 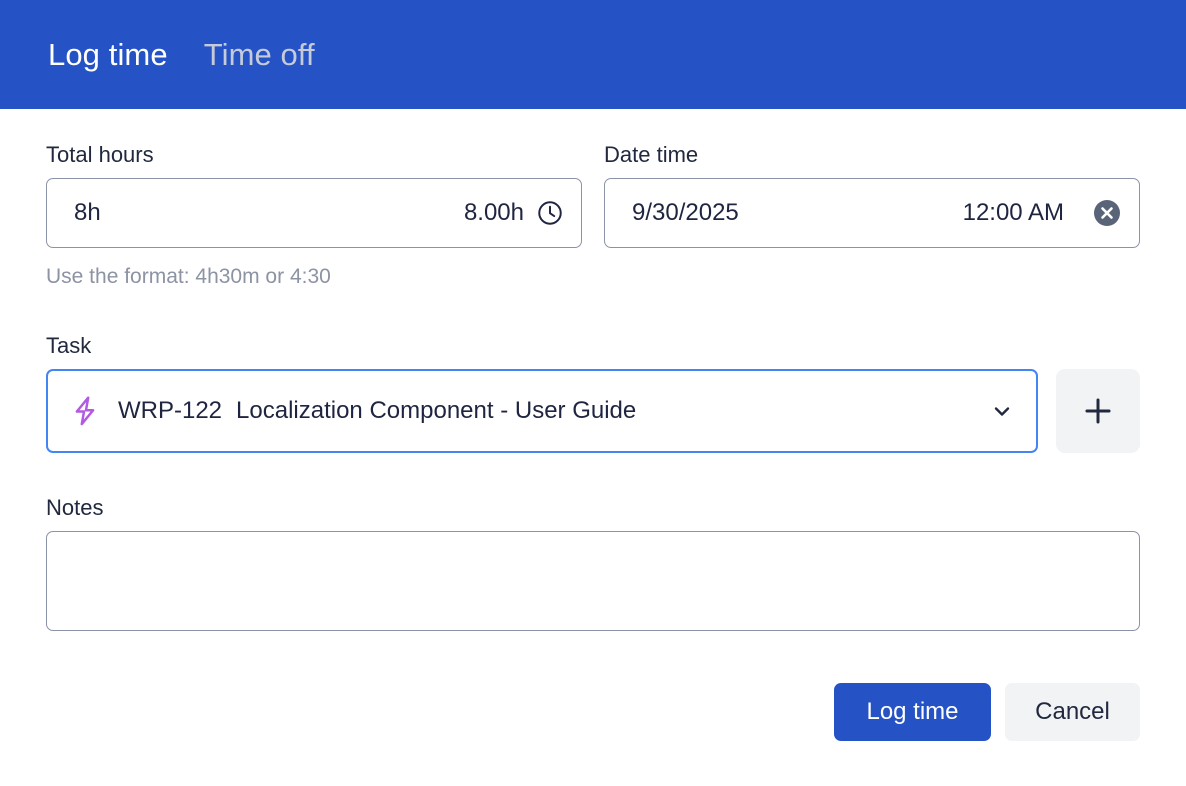 I want to click on task-key: WRP-122, so click(x=170, y=410).